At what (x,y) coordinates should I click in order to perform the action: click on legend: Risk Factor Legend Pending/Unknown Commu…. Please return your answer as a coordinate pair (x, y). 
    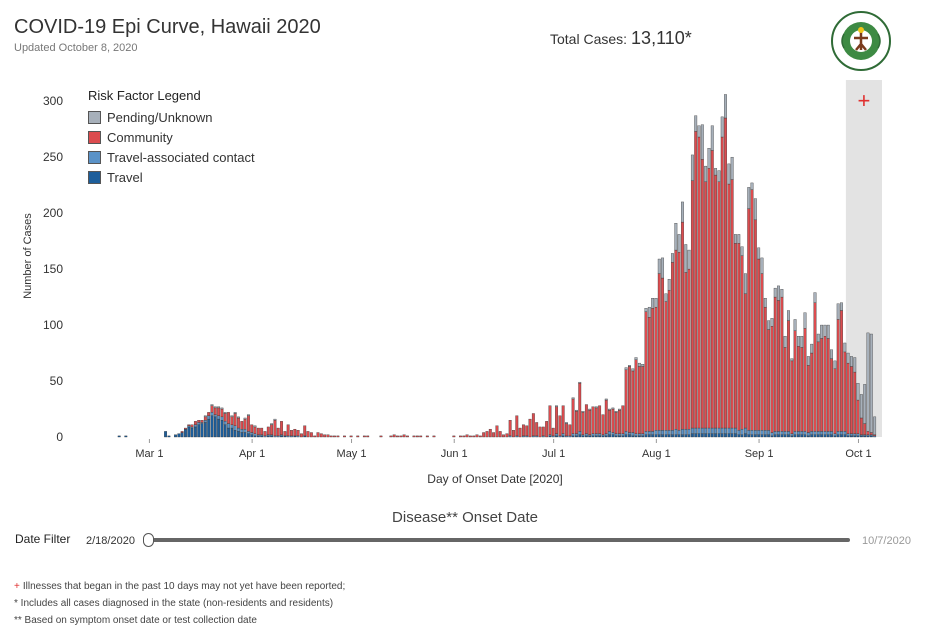
    Looking at the image, I should click on (171, 137).